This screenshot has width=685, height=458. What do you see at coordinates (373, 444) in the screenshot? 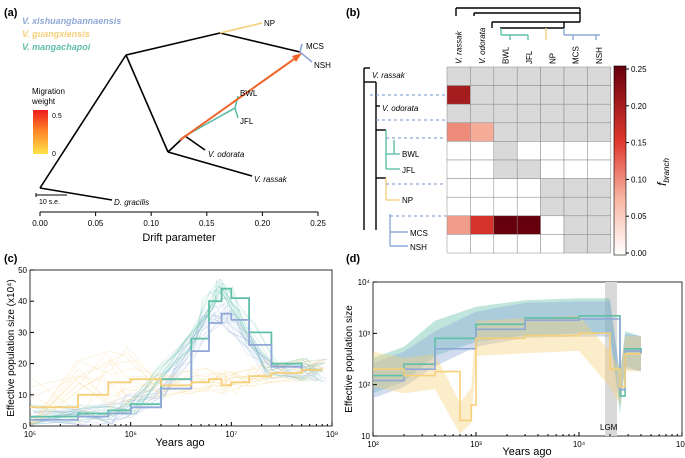
I see `recent-xtick-label: 10²` at bounding box center [373, 444].